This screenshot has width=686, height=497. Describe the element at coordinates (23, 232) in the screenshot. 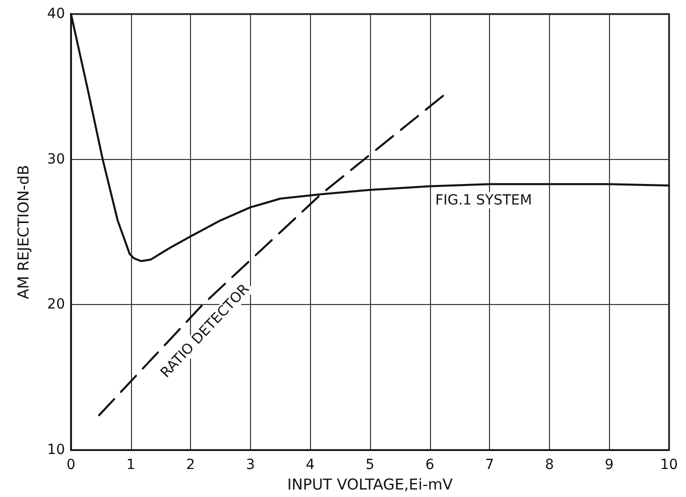

I see `y-axis-title: AM REJECTION-dB` at that location.